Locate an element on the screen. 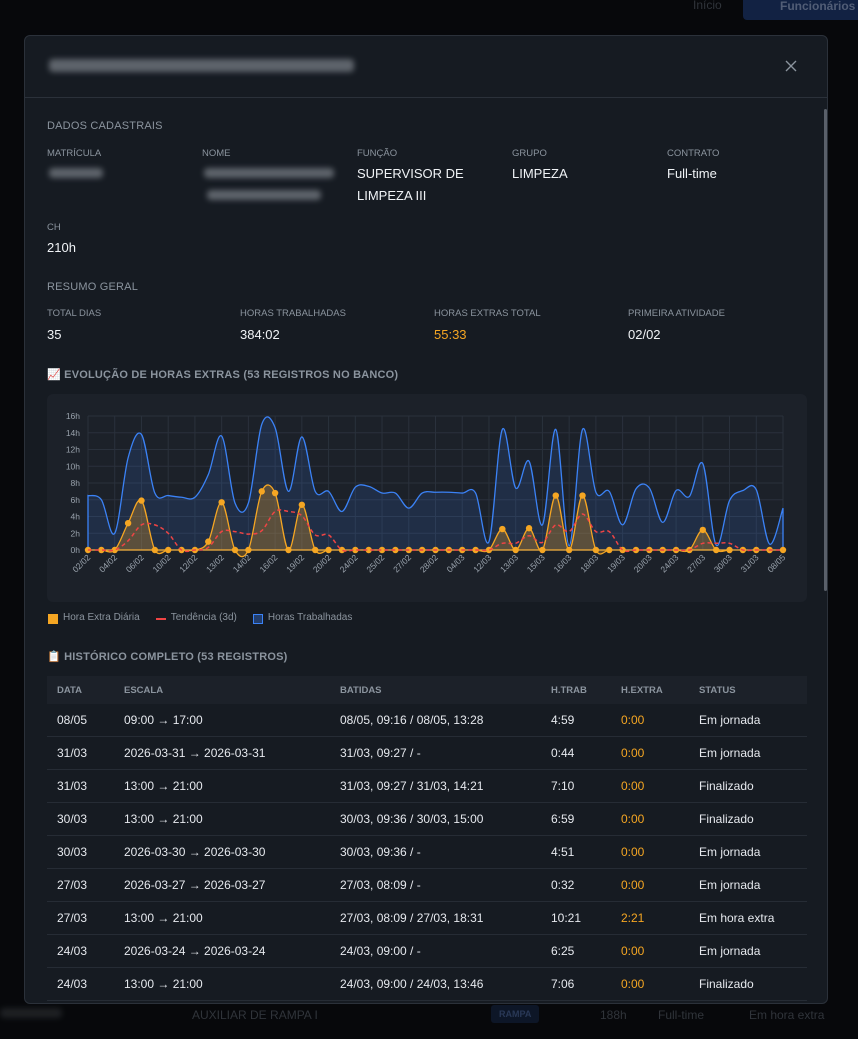 The height and width of the screenshot is (1039, 858). stat-value: 55:33 is located at coordinates (450, 334).